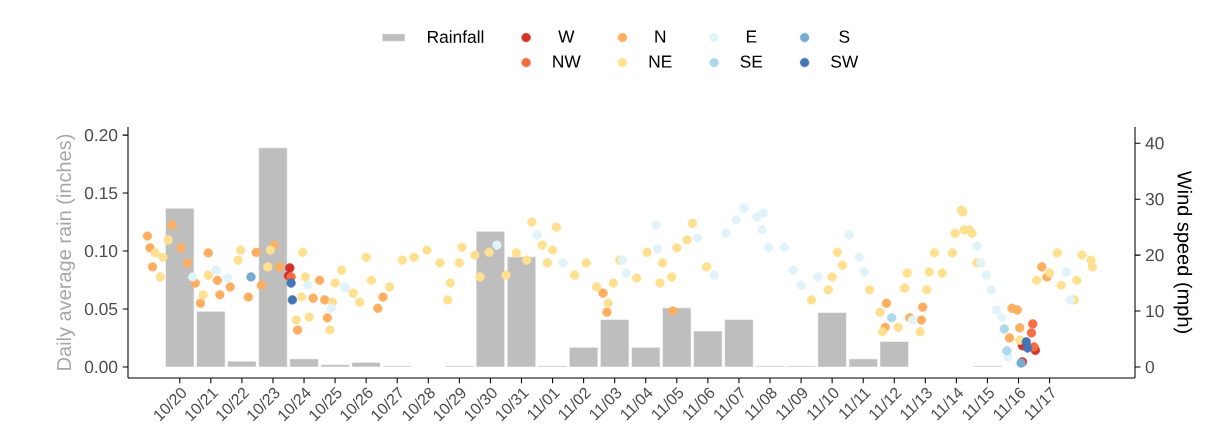  Describe the element at coordinates (456, 36) in the screenshot. I see `legend-label: Rainfall` at that location.